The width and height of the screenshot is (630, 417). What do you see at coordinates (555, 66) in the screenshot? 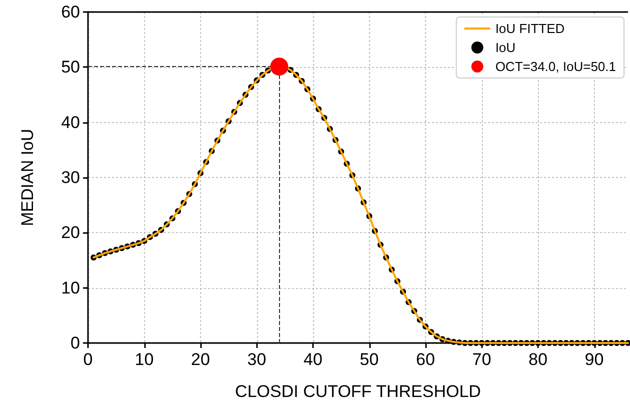
I see `legend-label: OCT=34.0, IoU=50.1` at bounding box center [555, 66].